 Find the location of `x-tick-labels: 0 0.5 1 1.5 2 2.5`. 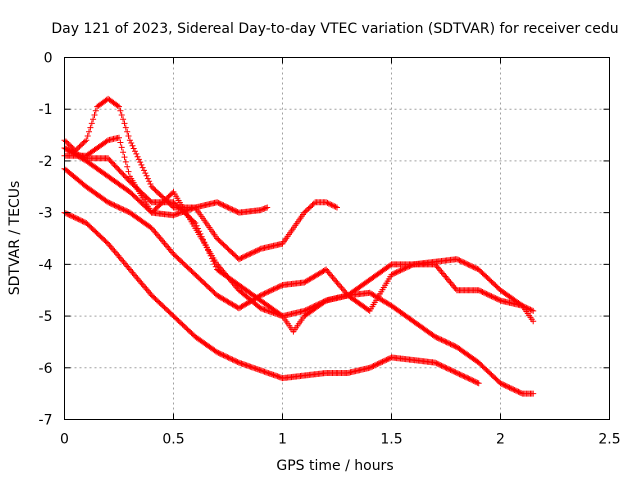

x-tick-labels: 0 0.5 1 1.5 2 2.5 is located at coordinates (340, 440).